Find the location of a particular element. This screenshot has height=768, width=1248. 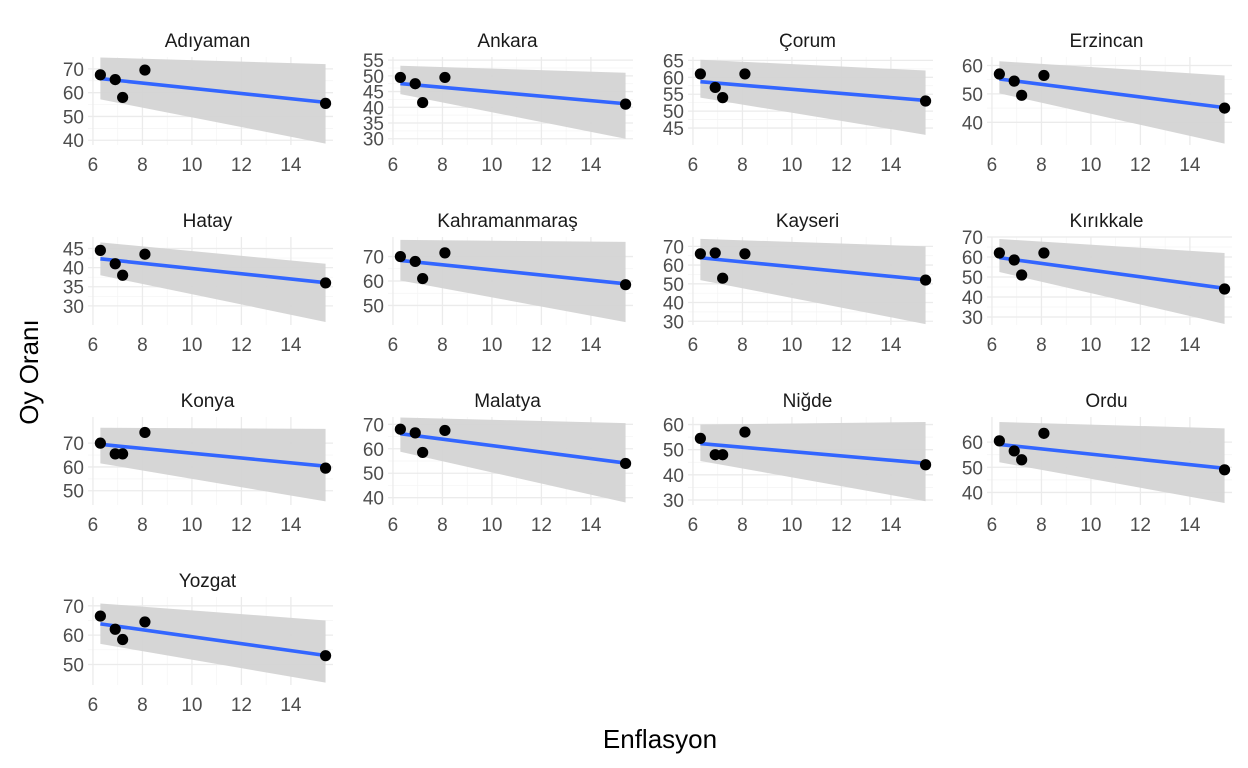

y-tick-label: 35 is located at coordinates (73, 288).